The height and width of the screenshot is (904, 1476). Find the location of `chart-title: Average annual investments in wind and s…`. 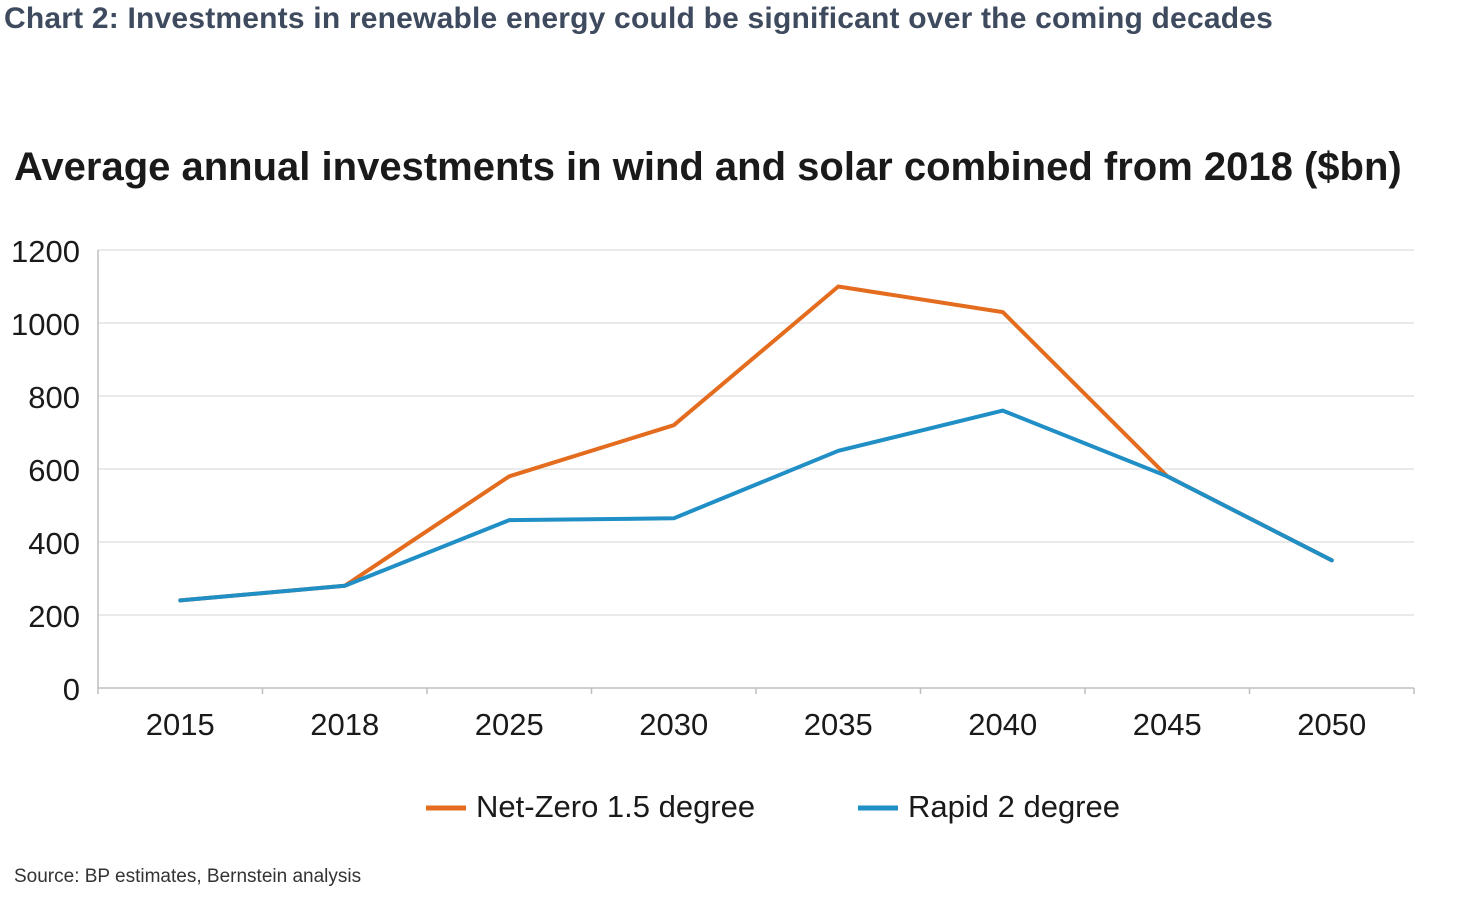

chart-title: Average annual investments in wind and s… is located at coordinates (708, 167).